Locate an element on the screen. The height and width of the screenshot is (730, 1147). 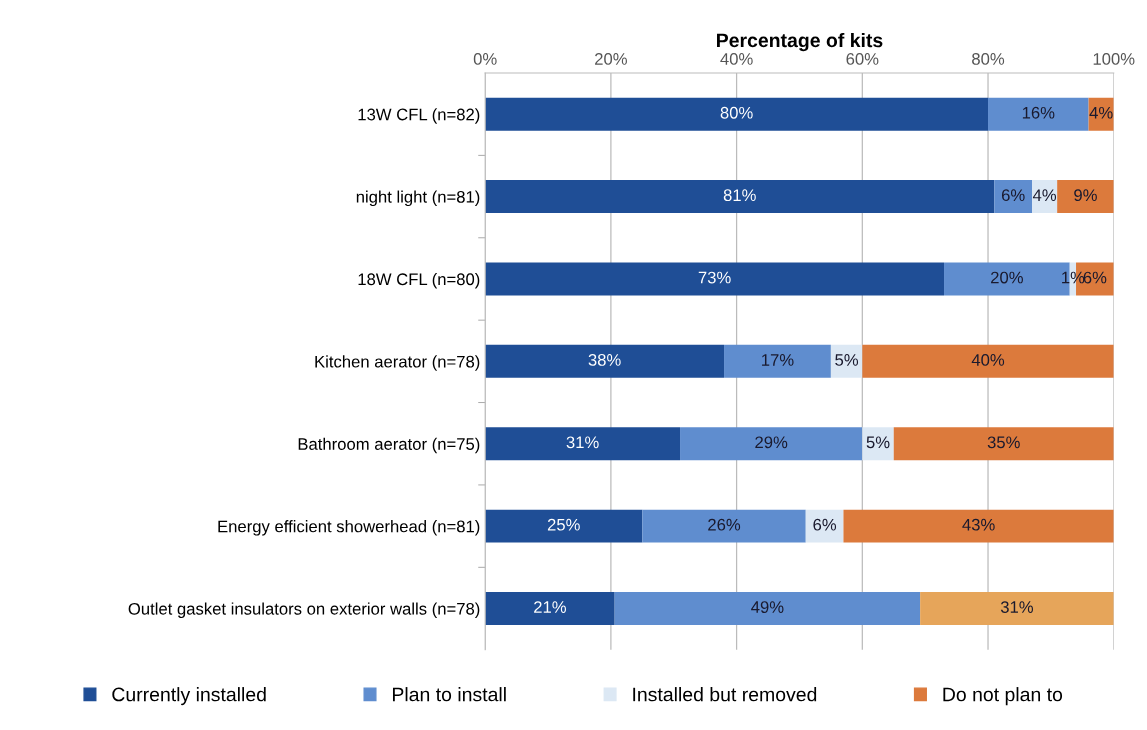
data-label: 17% is located at coordinates (778, 360).